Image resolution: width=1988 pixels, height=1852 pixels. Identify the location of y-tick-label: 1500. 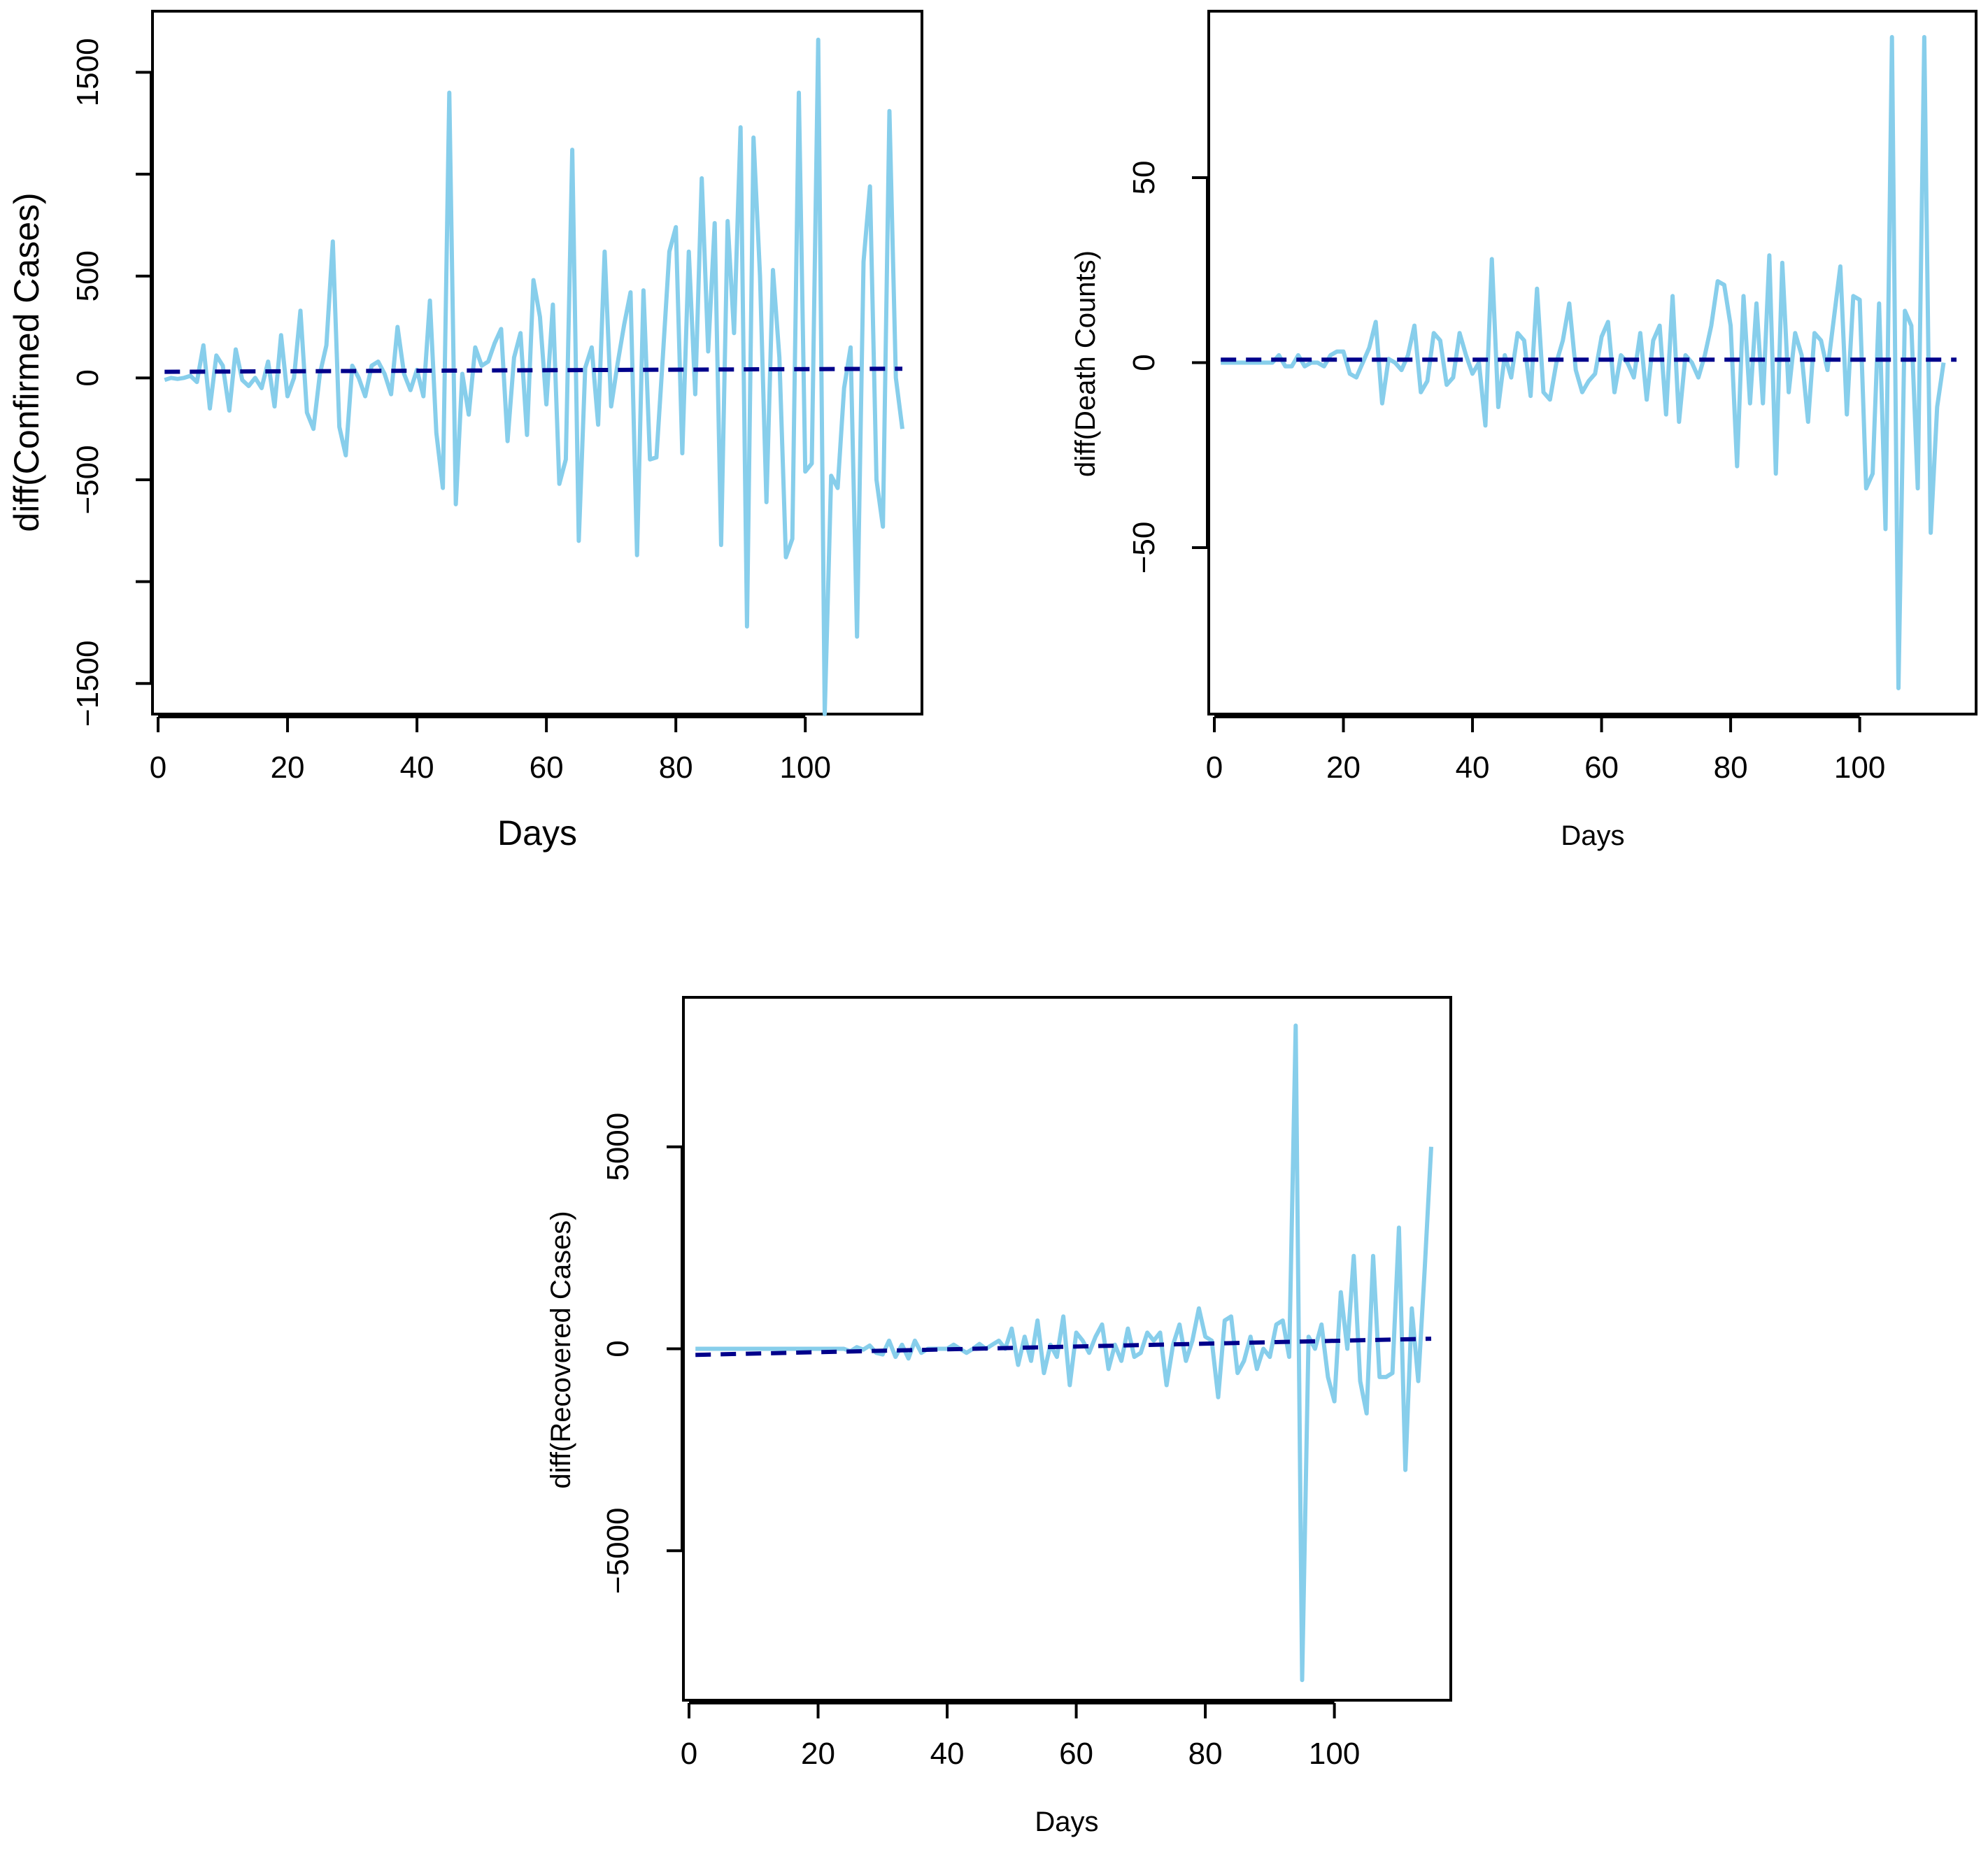
(88, 72).